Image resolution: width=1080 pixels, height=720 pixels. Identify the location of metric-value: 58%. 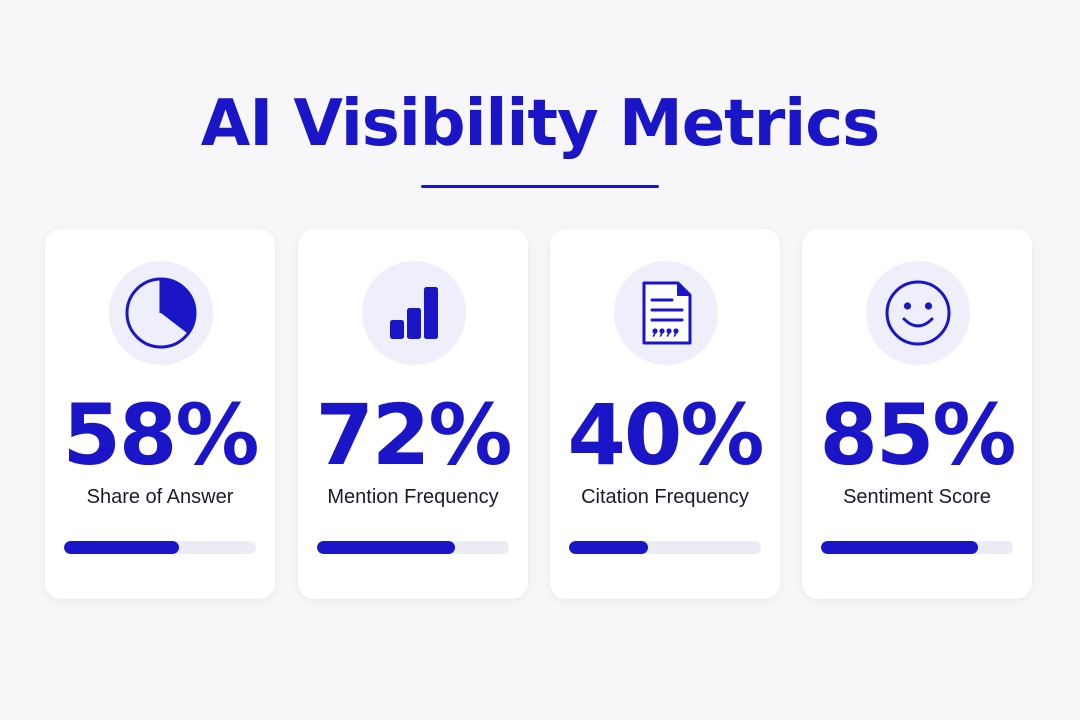
(160, 435).